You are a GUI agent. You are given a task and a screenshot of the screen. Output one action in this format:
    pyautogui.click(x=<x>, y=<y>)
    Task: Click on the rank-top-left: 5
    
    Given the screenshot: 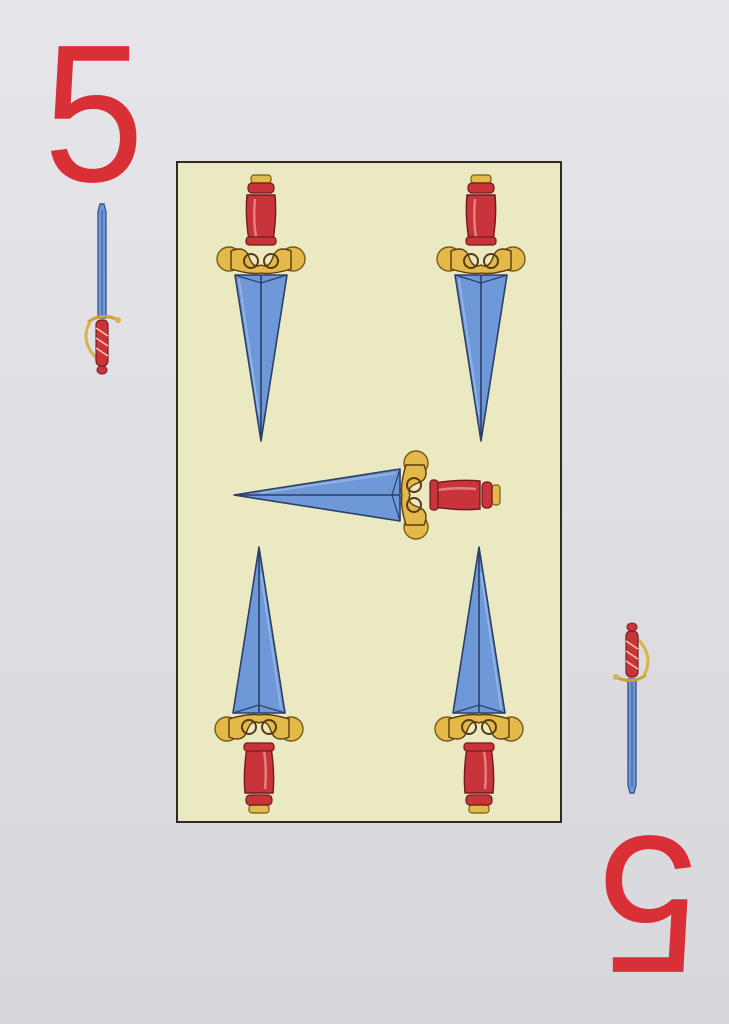 What is the action you would take?
    pyautogui.click(x=93, y=113)
    